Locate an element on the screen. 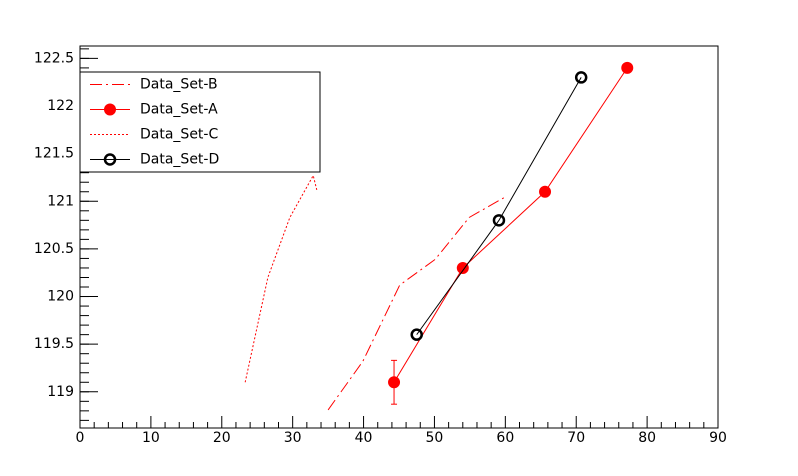 This screenshot has width=798, height=476. x-tick-label: 50 is located at coordinates (435, 438).